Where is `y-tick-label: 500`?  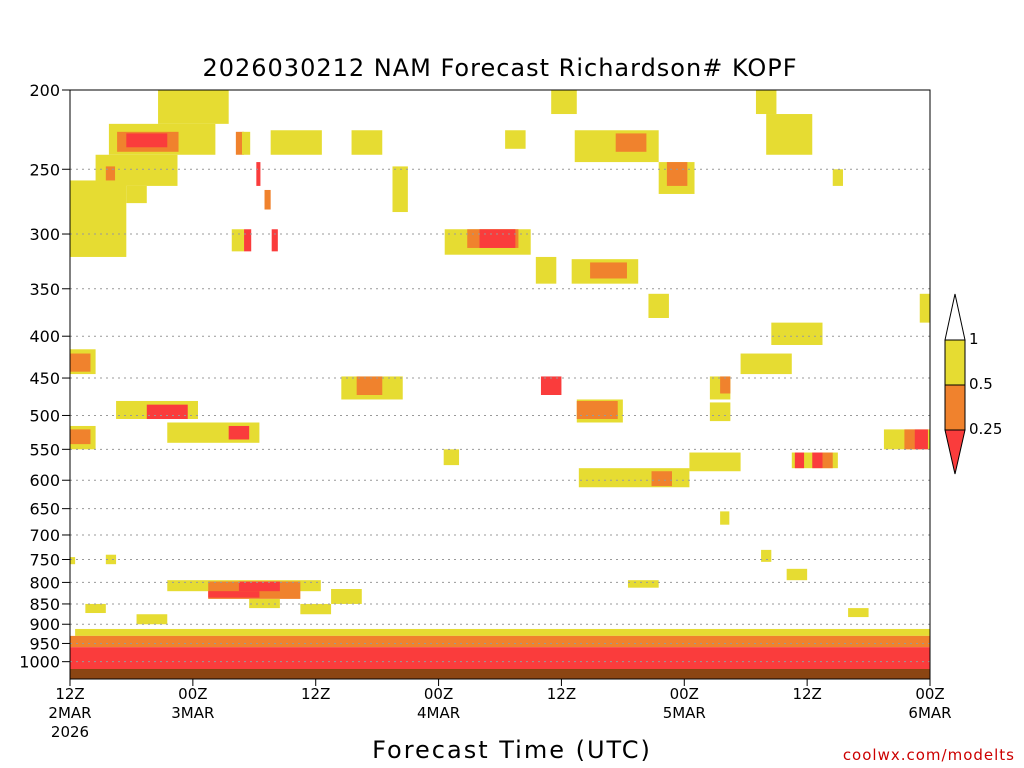
y-tick-label: 500 is located at coordinates (44, 415).